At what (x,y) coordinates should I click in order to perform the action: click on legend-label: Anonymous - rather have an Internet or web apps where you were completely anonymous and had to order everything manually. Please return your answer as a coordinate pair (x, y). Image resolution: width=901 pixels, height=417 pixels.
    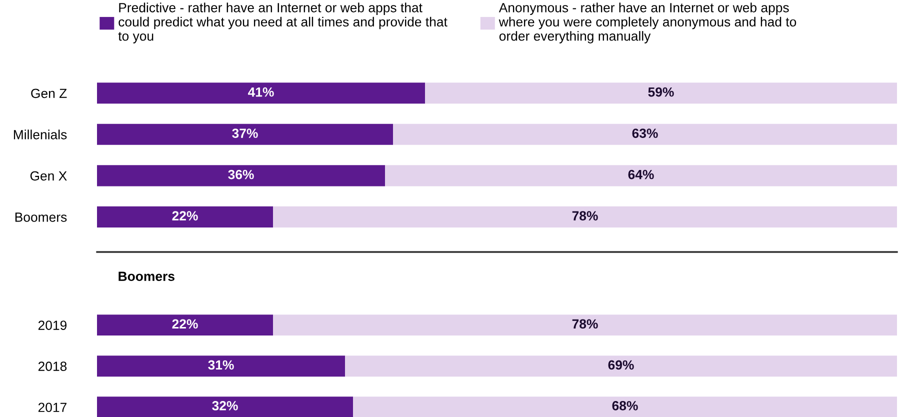
    Looking at the image, I should click on (647, 23).